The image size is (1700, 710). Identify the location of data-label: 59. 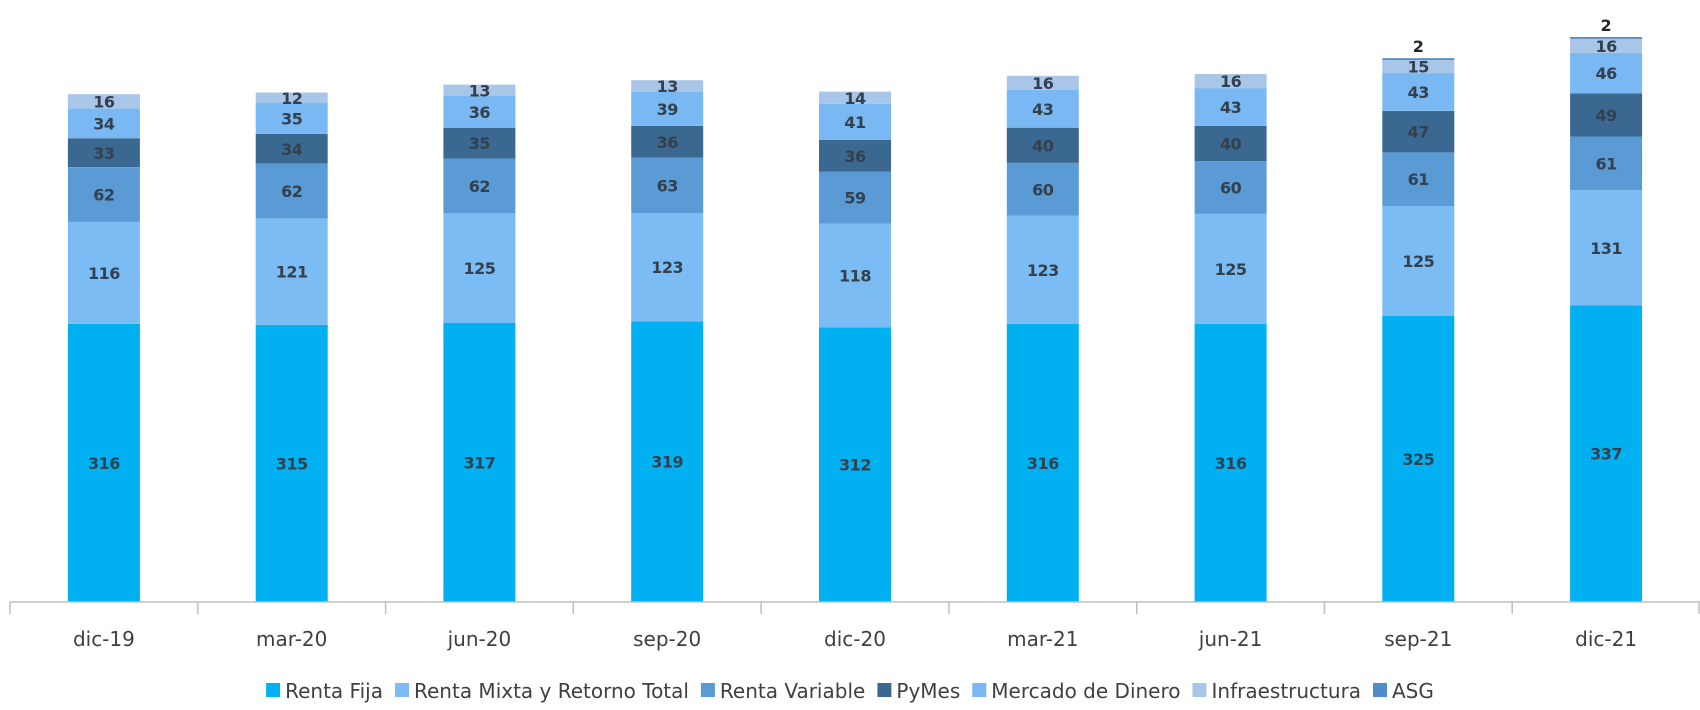
(855, 198).